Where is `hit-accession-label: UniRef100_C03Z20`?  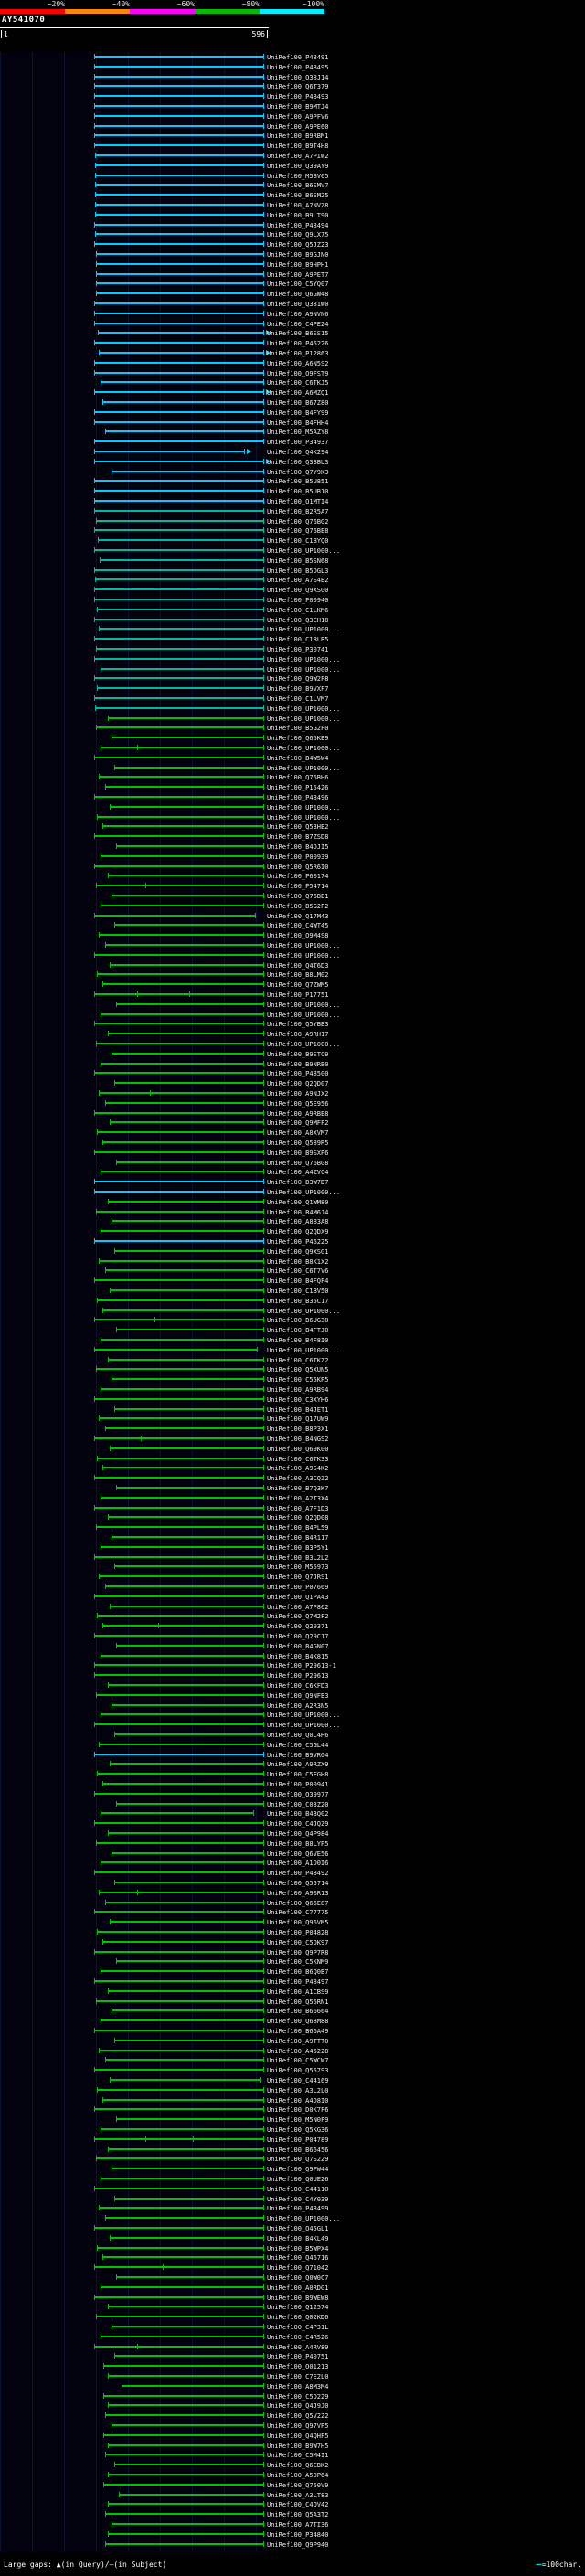
hit-accession-label: UniRef100_C03Z20 is located at coordinates (298, 1804).